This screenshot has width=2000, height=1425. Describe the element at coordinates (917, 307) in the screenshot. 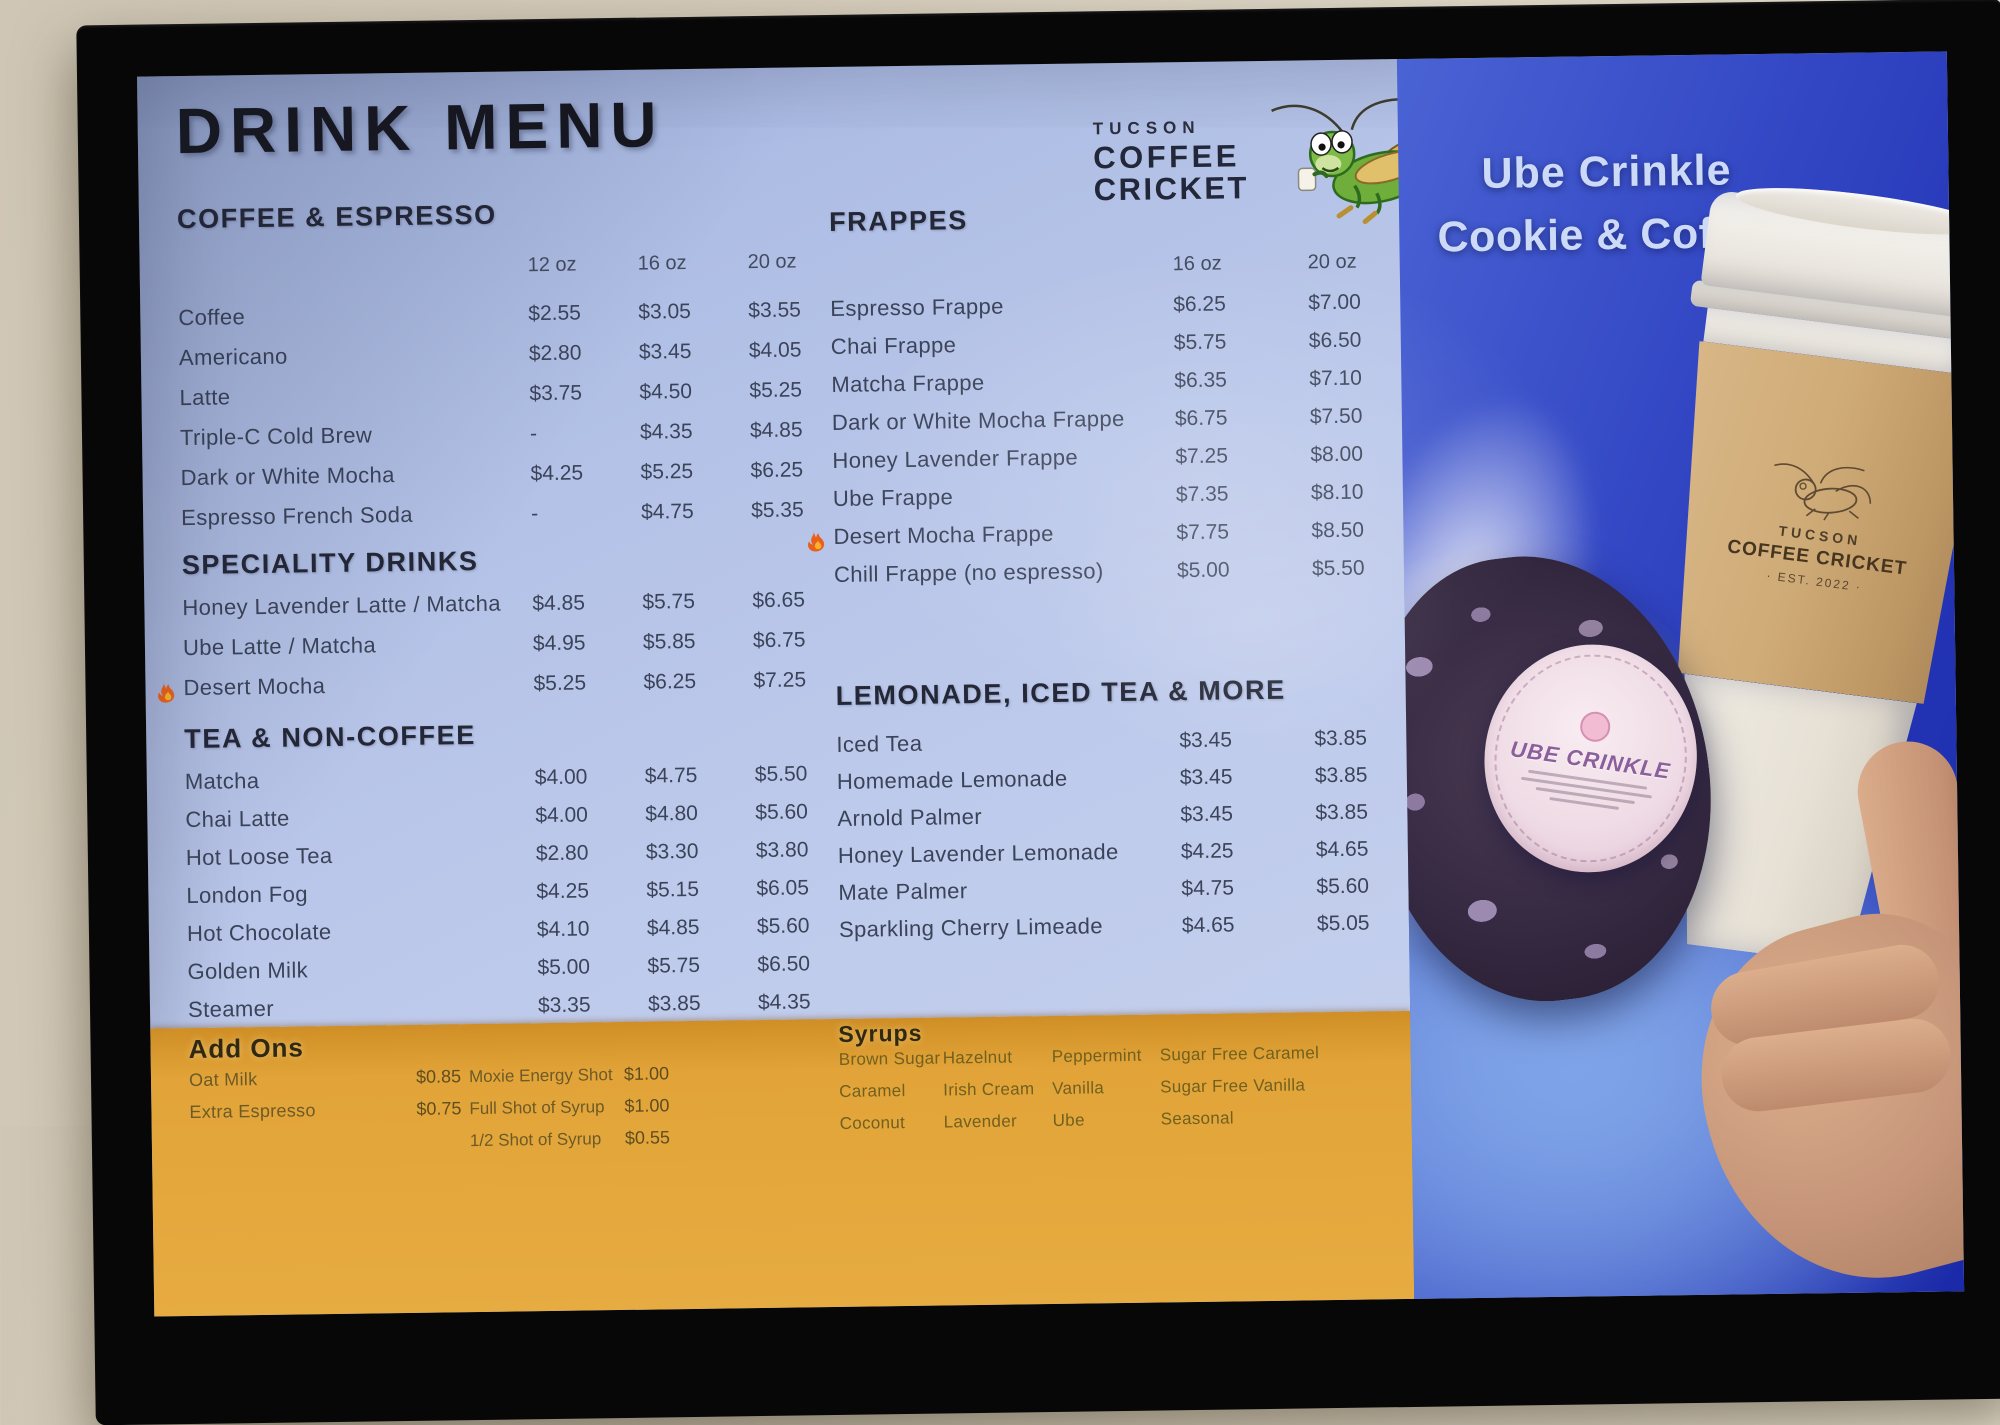

I see `item-name: Espresso Frappe` at that location.